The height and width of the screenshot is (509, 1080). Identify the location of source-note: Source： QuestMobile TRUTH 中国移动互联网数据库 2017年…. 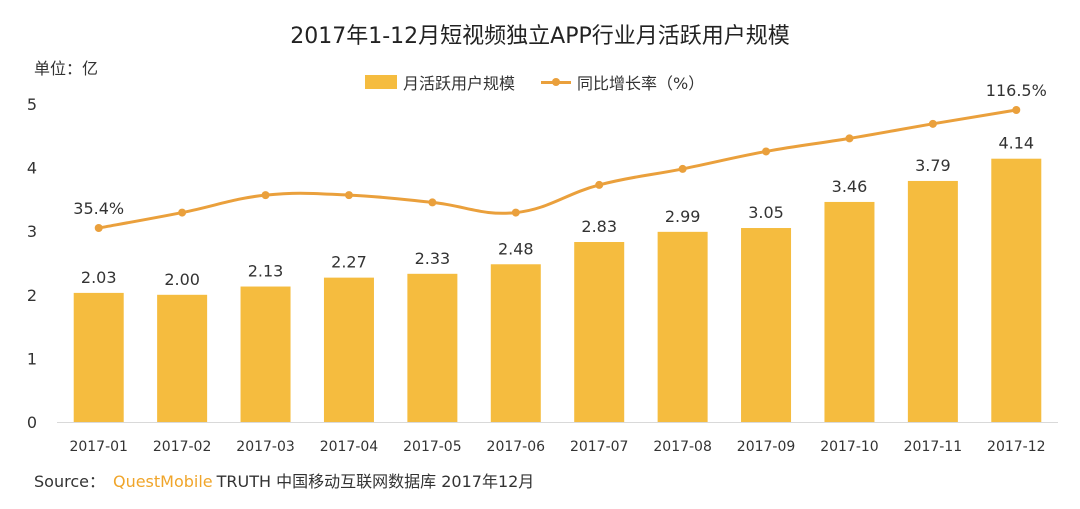
(284, 480).